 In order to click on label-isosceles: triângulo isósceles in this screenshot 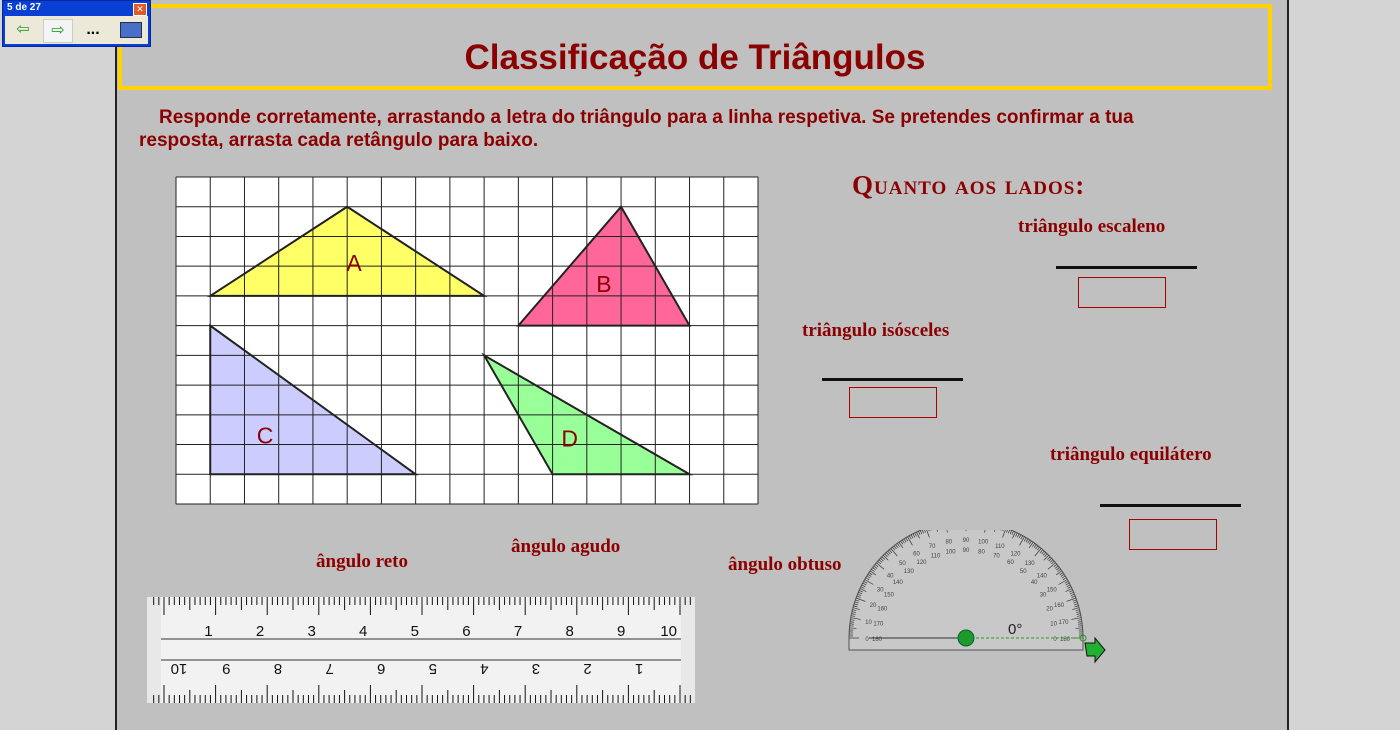, I will do `click(876, 330)`.